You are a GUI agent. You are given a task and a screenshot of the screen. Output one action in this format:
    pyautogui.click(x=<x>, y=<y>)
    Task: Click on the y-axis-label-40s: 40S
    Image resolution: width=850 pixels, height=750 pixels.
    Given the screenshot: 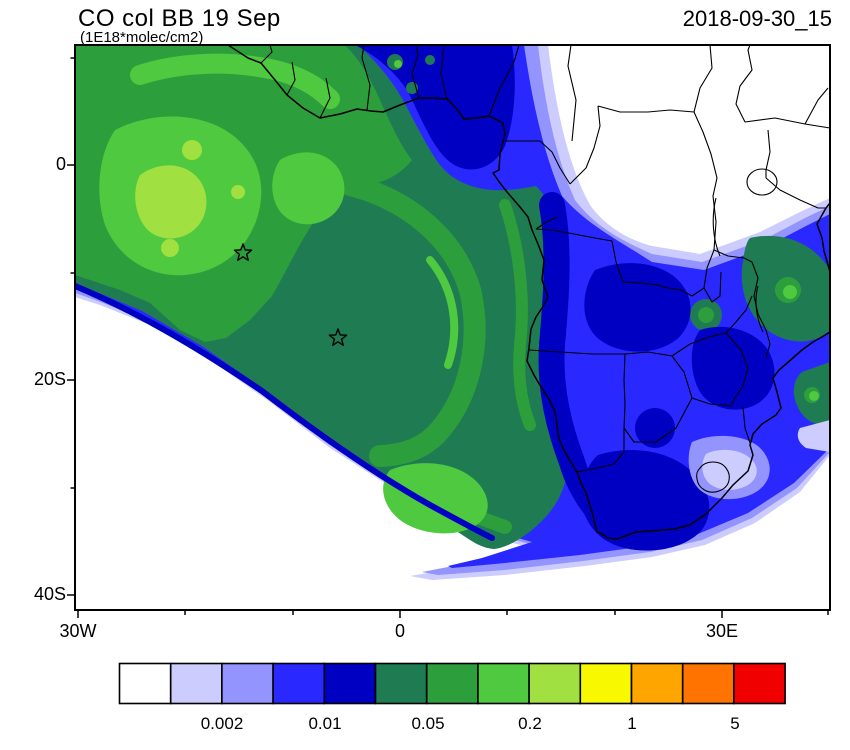 What is the action you would take?
    pyautogui.click(x=49, y=594)
    